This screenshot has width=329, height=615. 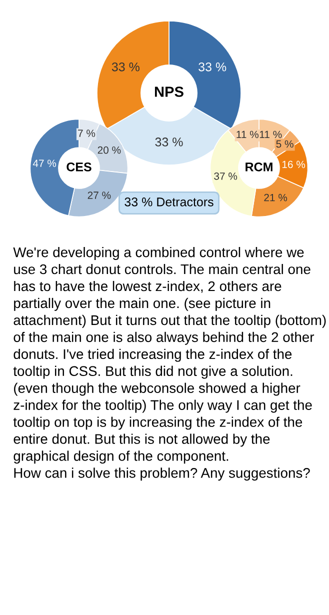 What do you see at coordinates (276, 198) in the screenshot?
I see `data-label: 21 %` at bounding box center [276, 198].